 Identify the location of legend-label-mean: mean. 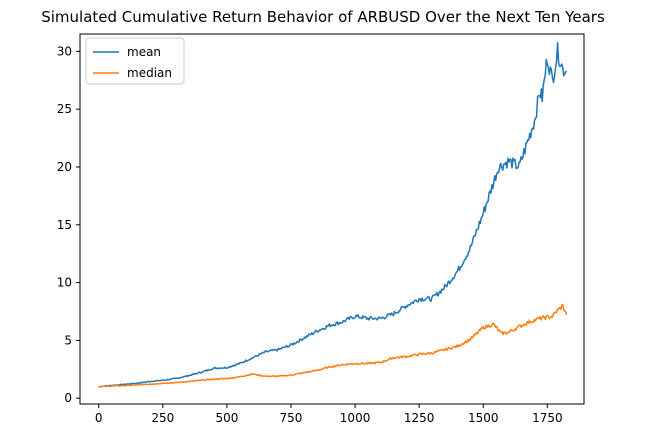
(144, 52).